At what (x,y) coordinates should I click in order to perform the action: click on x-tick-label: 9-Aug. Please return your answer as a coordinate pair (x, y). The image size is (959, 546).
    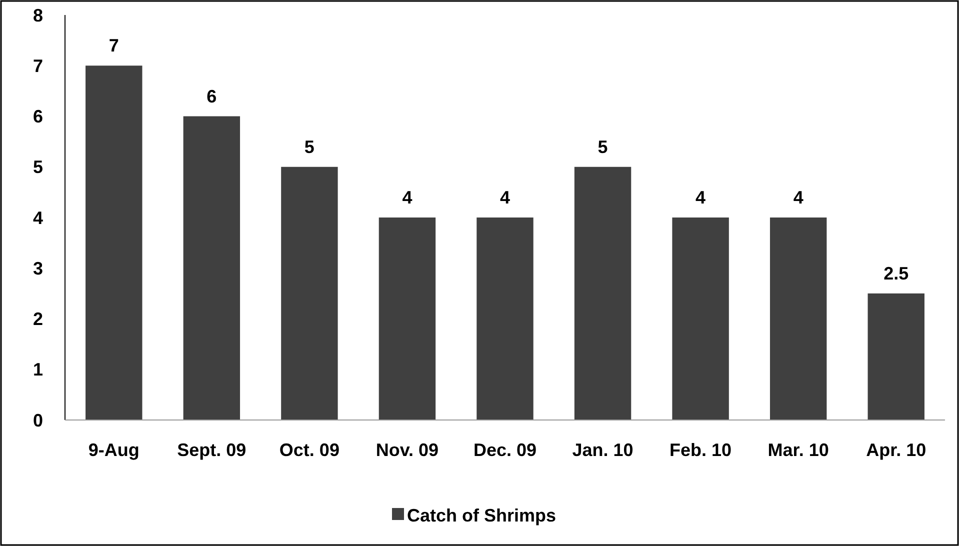
    Looking at the image, I should click on (114, 450).